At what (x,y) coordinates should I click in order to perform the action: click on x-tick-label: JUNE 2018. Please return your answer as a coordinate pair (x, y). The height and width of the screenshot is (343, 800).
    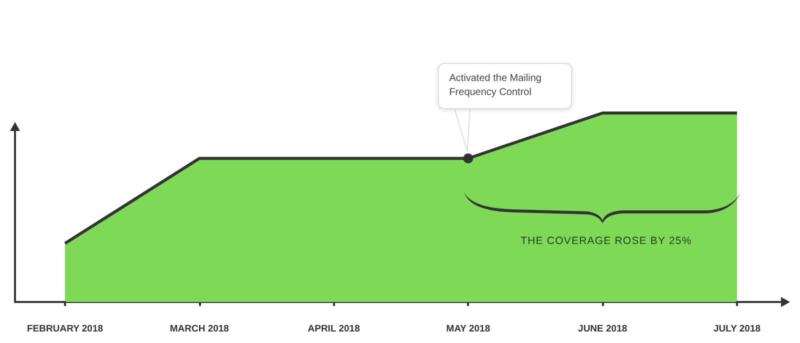
    Looking at the image, I should click on (603, 329).